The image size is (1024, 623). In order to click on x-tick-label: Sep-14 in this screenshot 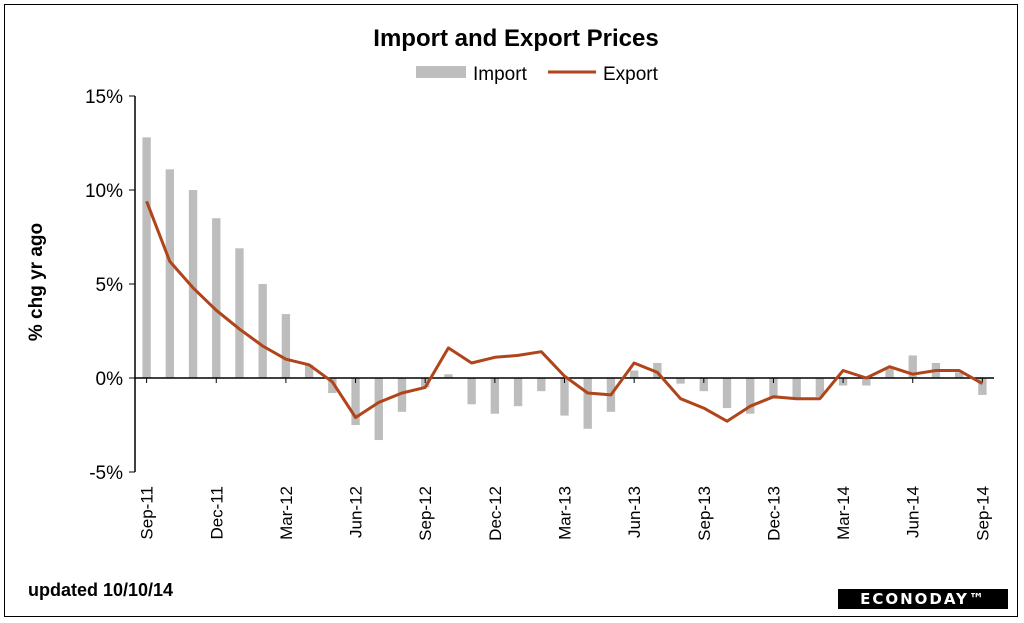, I will do `click(982, 513)`.